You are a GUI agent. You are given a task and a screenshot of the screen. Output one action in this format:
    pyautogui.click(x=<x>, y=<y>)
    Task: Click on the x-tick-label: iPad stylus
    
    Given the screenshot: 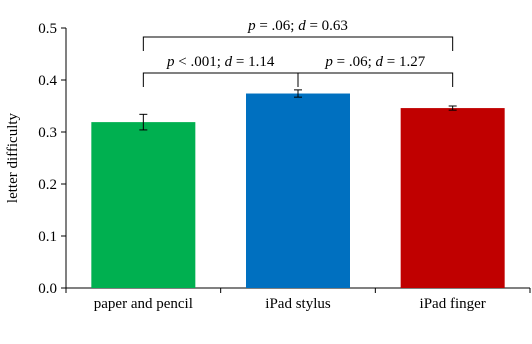 What is the action you would take?
    pyautogui.click(x=298, y=304)
    